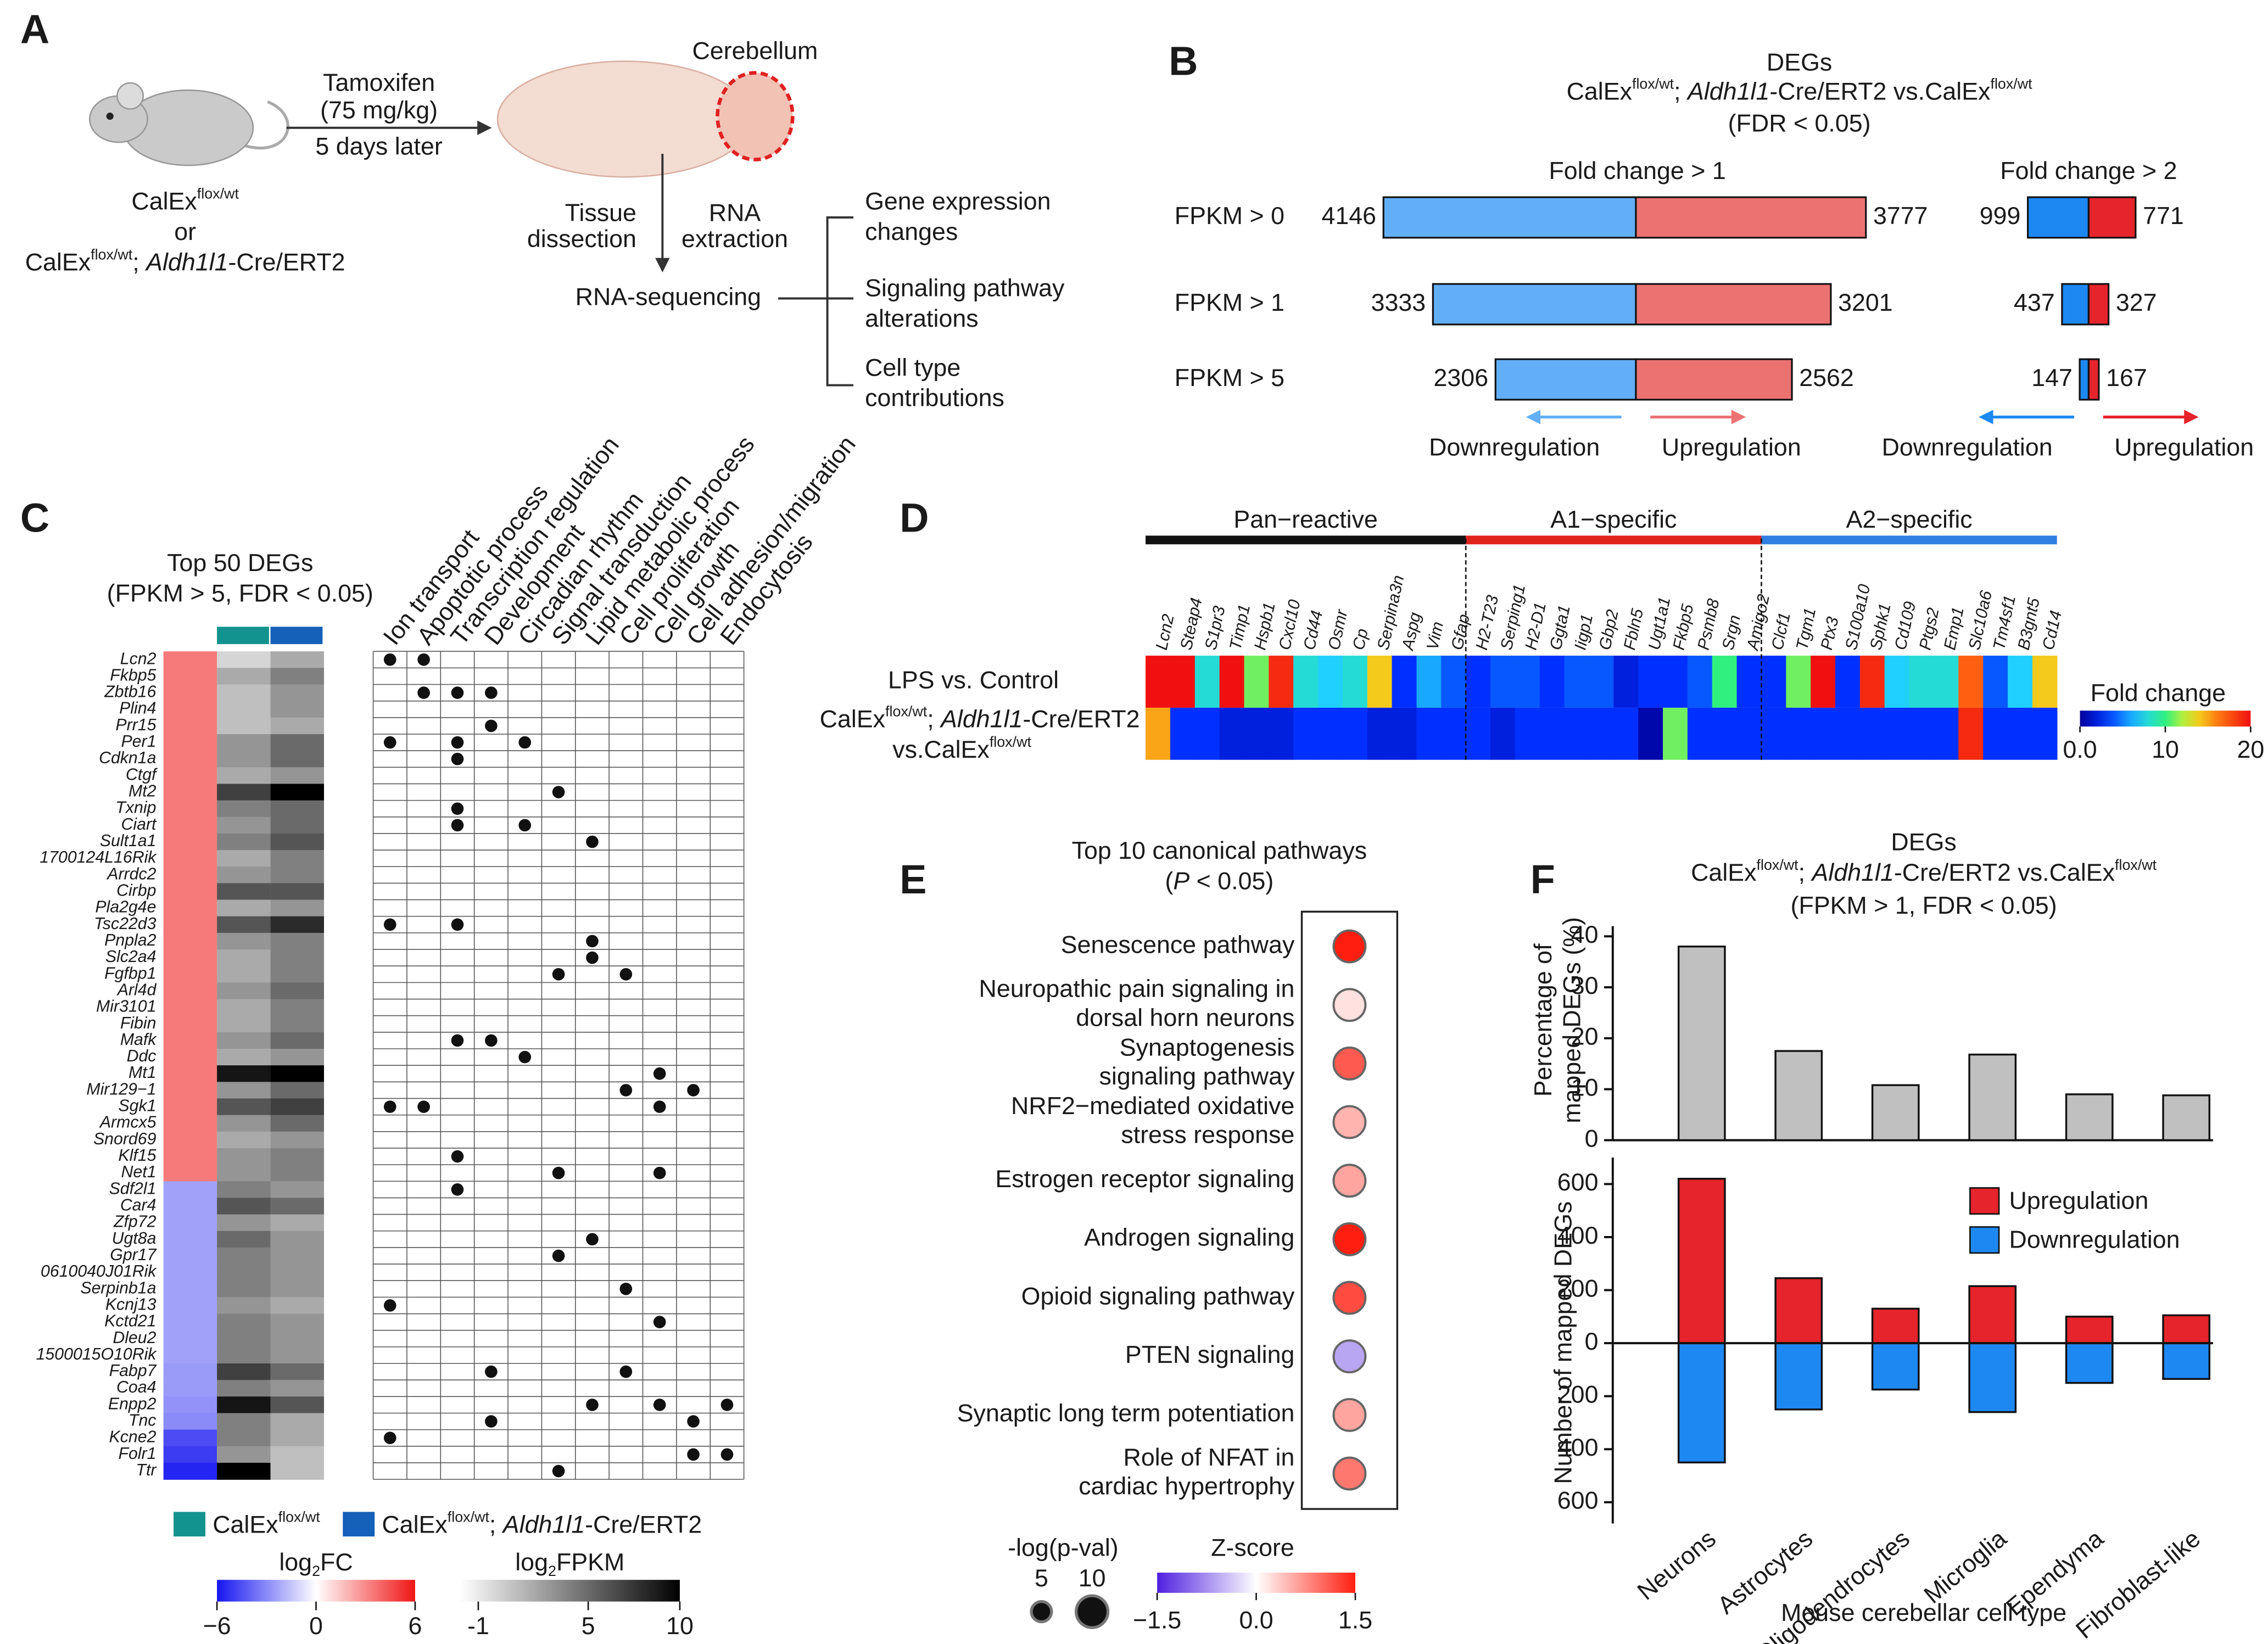  Describe the element at coordinates (581, 239) in the screenshot. I see `step-label: dissection` at that location.